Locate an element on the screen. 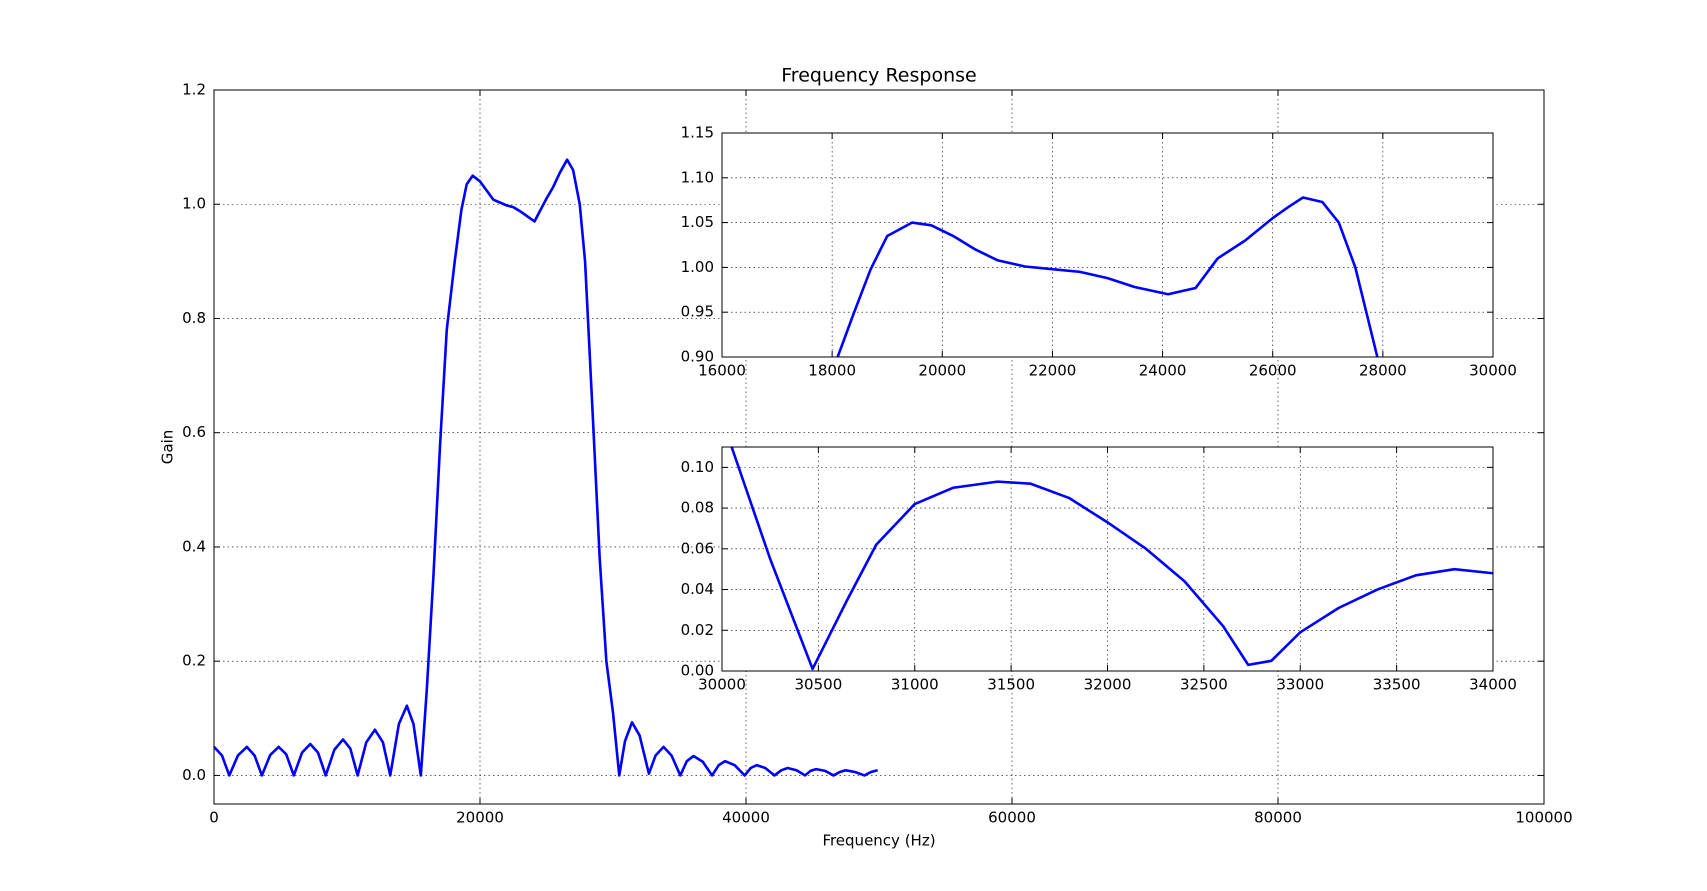 Image resolution: width=1707 pixels, height=891 pixels. x-tick-label: 32000 is located at coordinates (1108, 685).